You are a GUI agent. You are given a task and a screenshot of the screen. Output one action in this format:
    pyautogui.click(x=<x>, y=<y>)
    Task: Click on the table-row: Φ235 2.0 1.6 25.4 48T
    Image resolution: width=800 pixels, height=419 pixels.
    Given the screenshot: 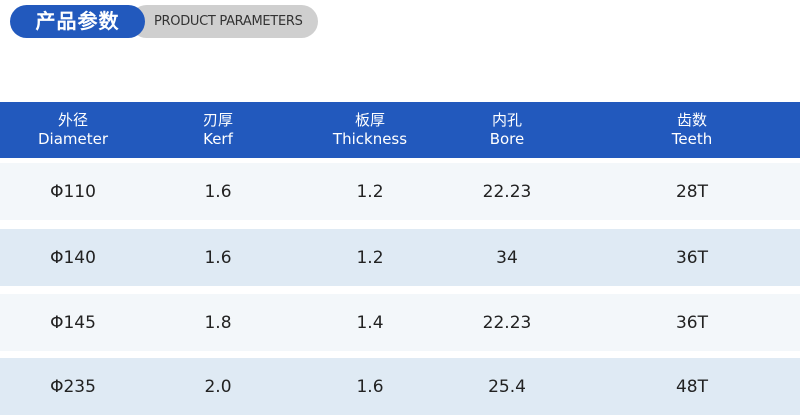 What is the action you would take?
    pyautogui.click(x=400, y=386)
    